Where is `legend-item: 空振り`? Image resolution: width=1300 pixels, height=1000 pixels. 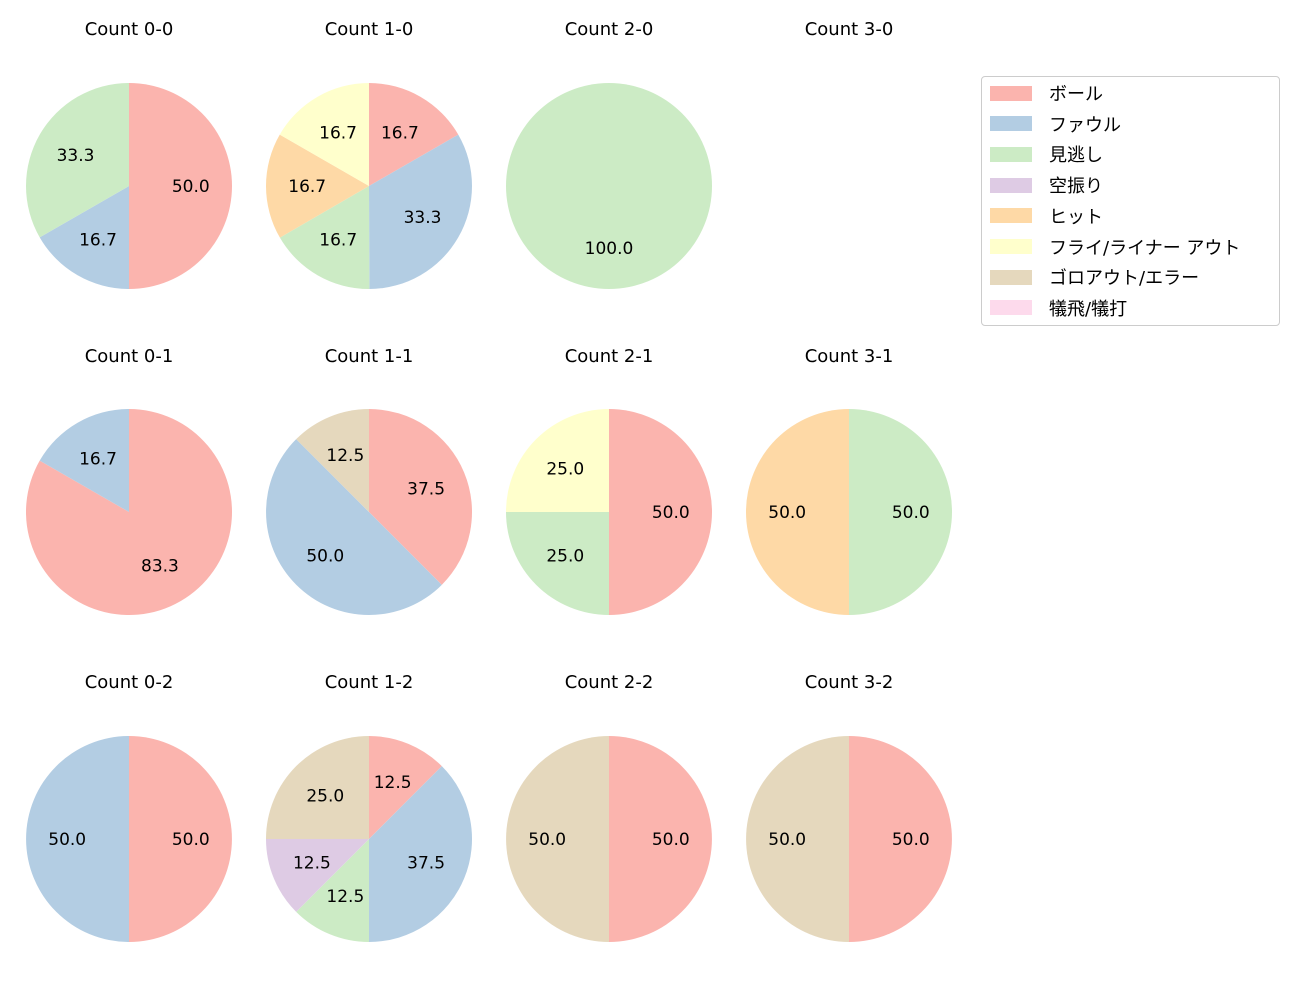 legend-item: 空振り is located at coordinates (1046, 186).